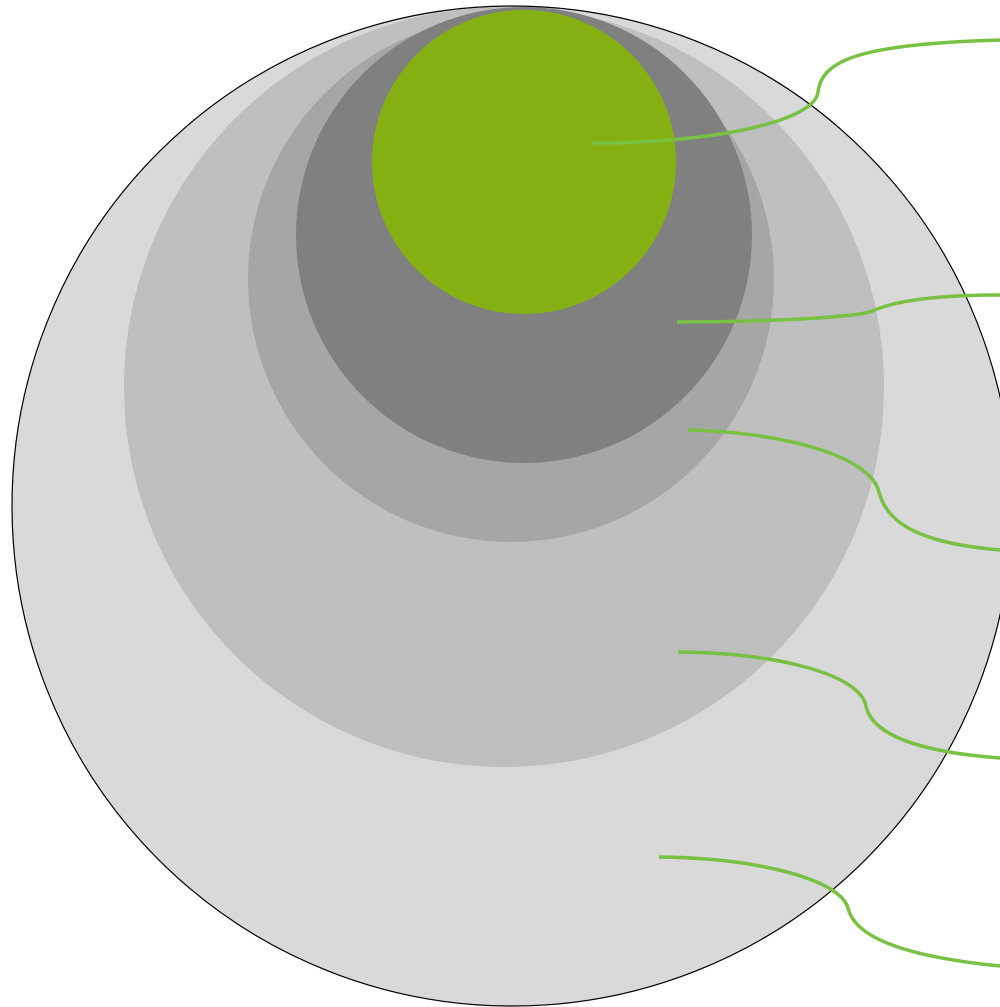  I want to click on layer-5-core-circle, so click(524, 162).